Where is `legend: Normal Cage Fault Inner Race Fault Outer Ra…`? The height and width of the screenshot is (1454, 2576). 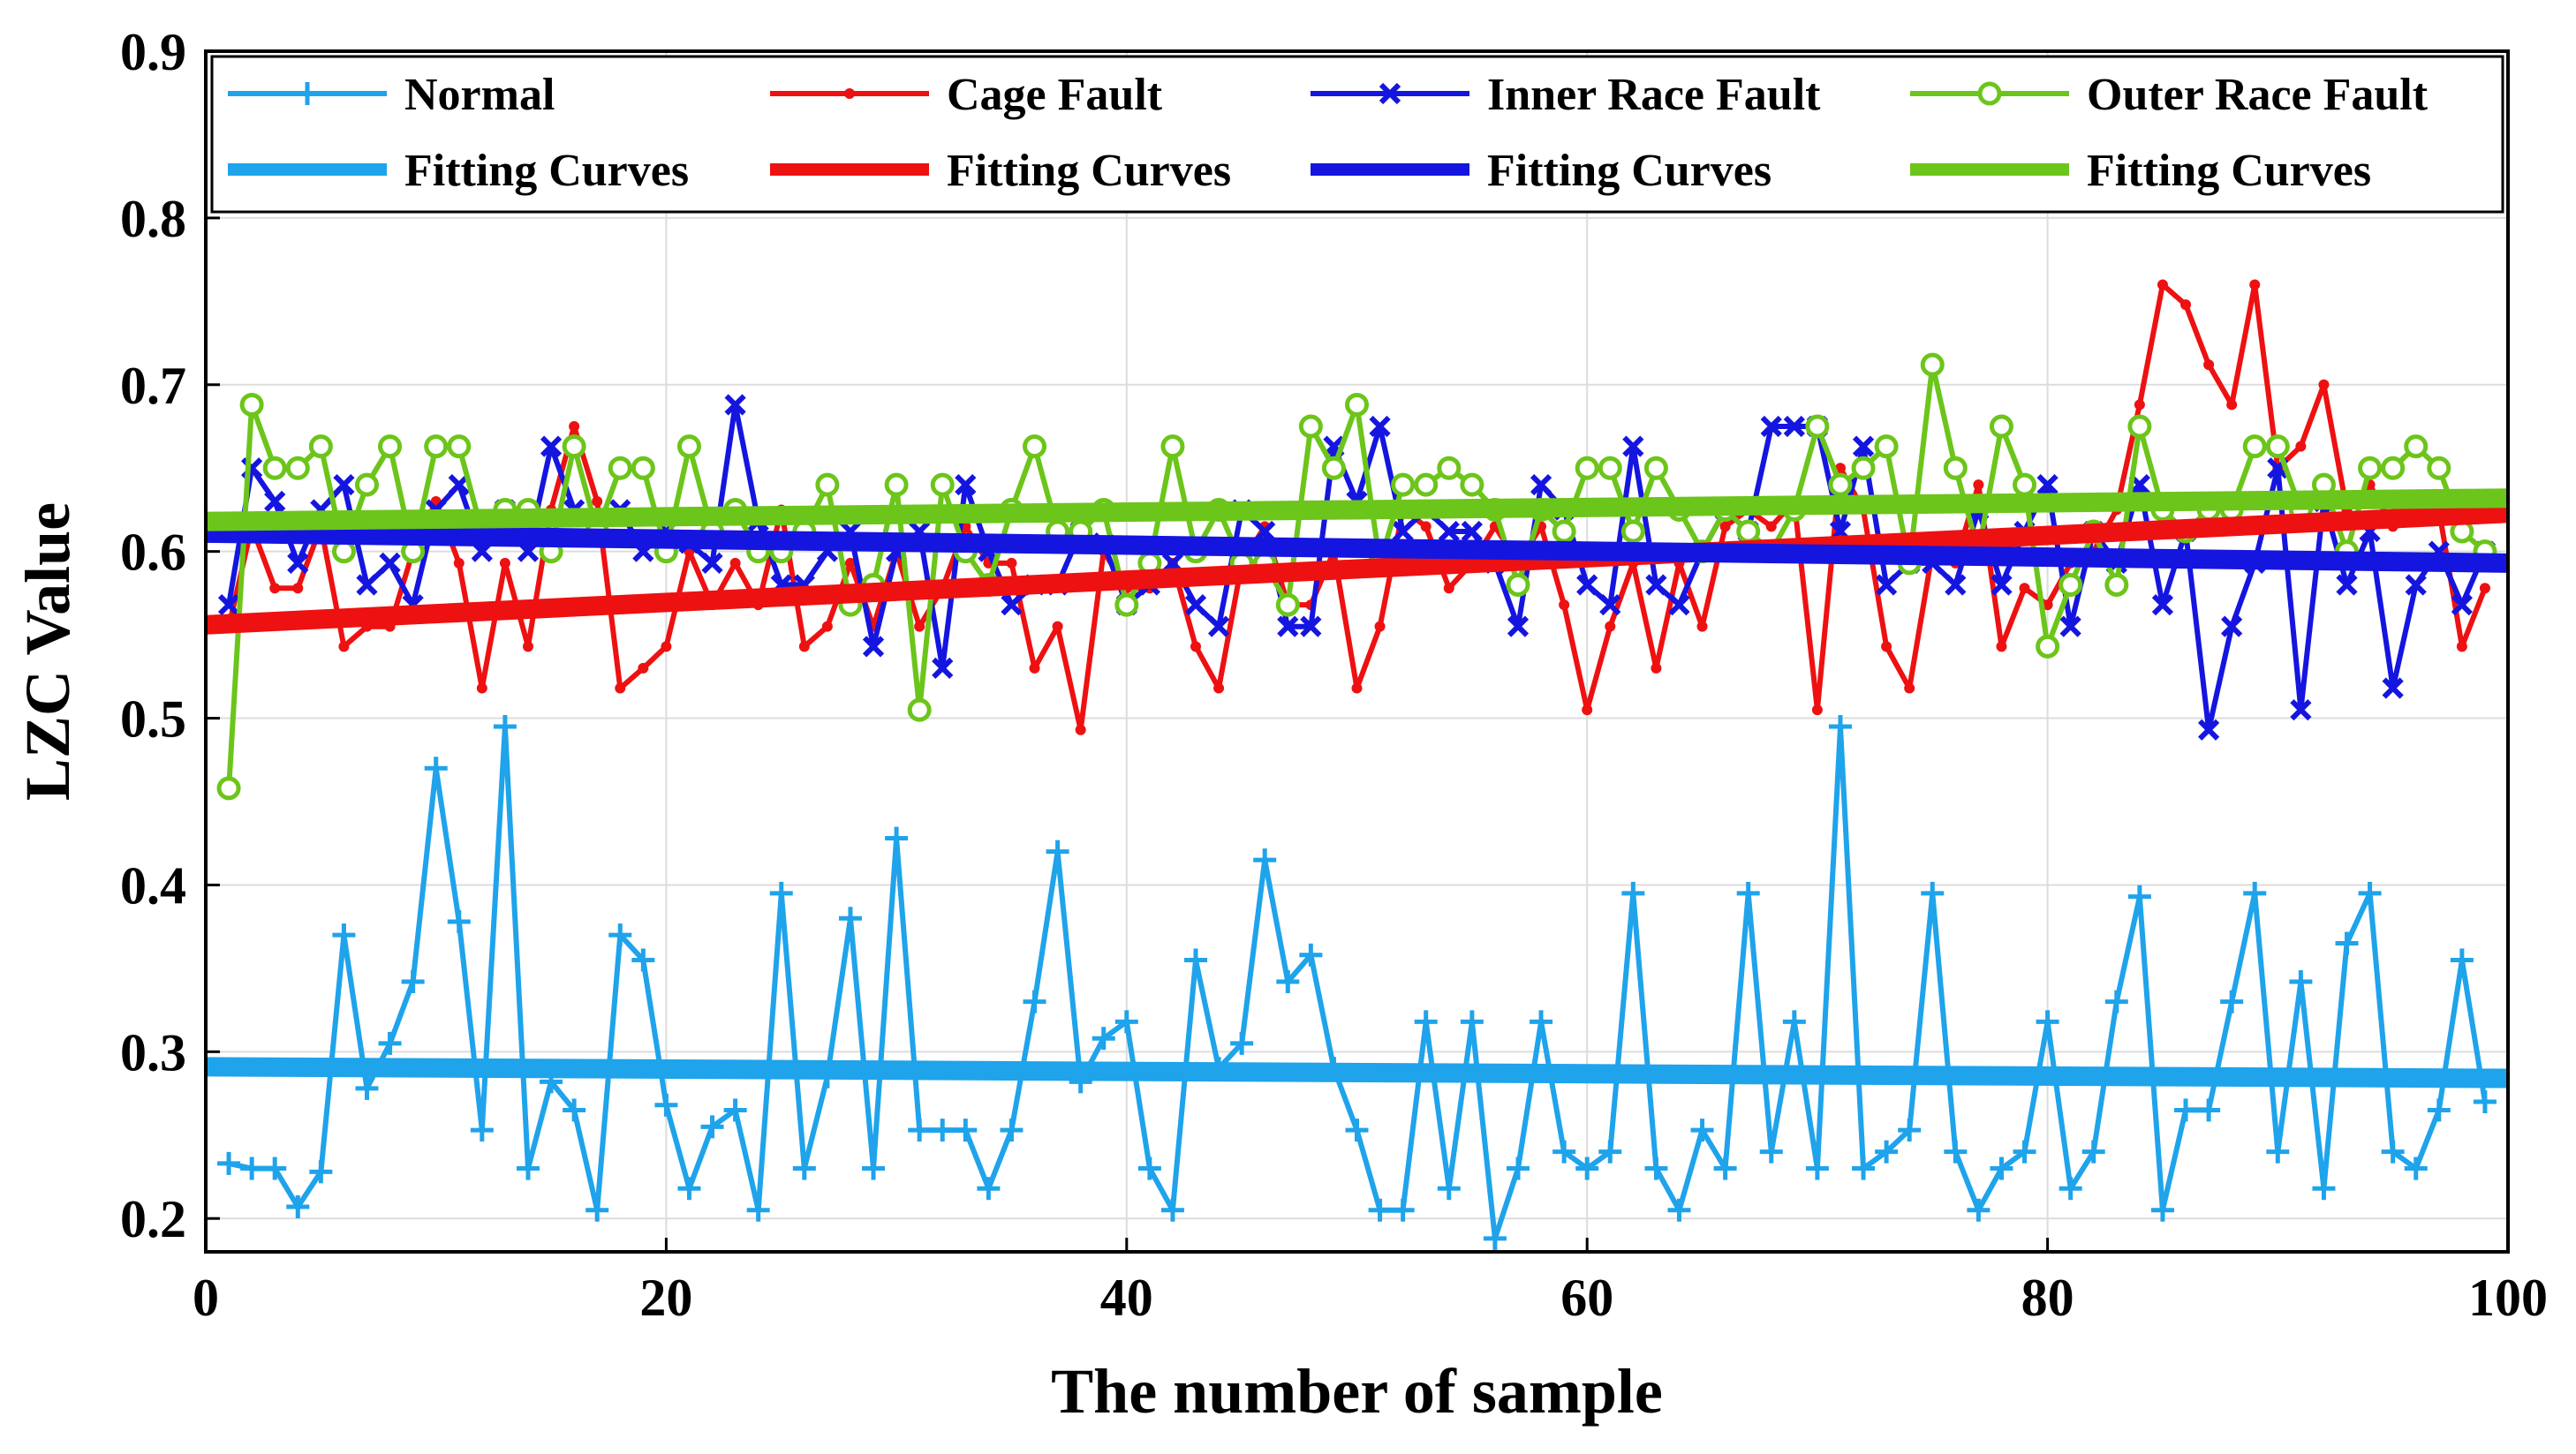 legend: Normal Cage Fault Inner Race Fault Outer Ra… is located at coordinates (1357, 134).